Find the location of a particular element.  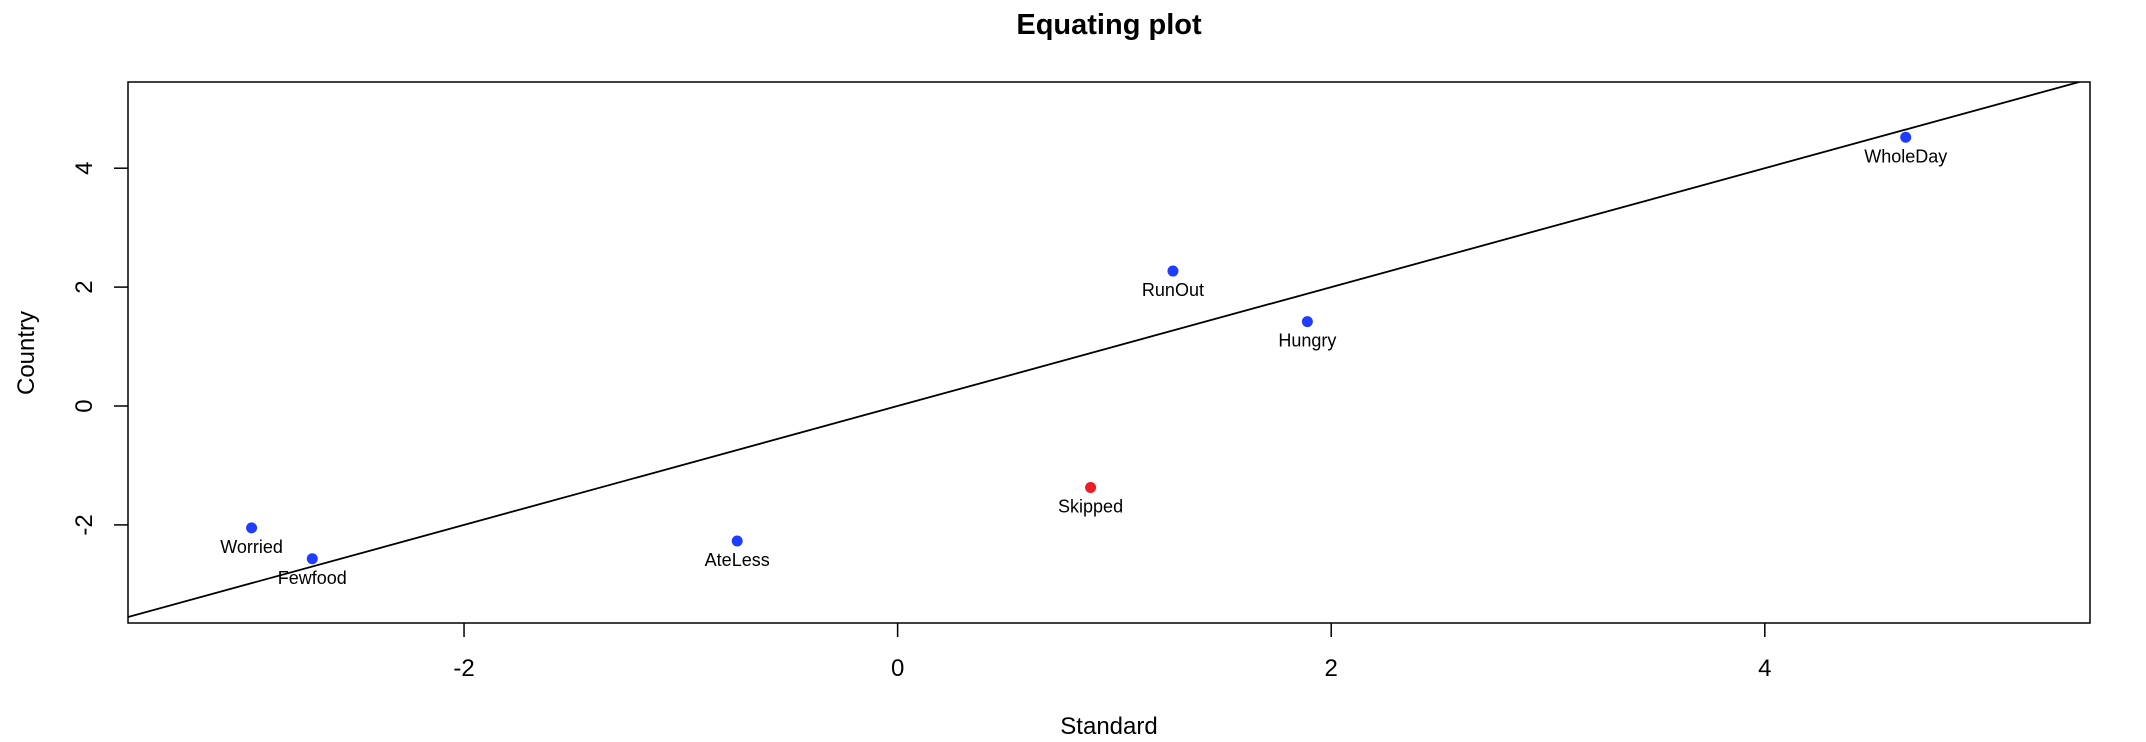

x-tick-label: 4 is located at coordinates (1764, 668).